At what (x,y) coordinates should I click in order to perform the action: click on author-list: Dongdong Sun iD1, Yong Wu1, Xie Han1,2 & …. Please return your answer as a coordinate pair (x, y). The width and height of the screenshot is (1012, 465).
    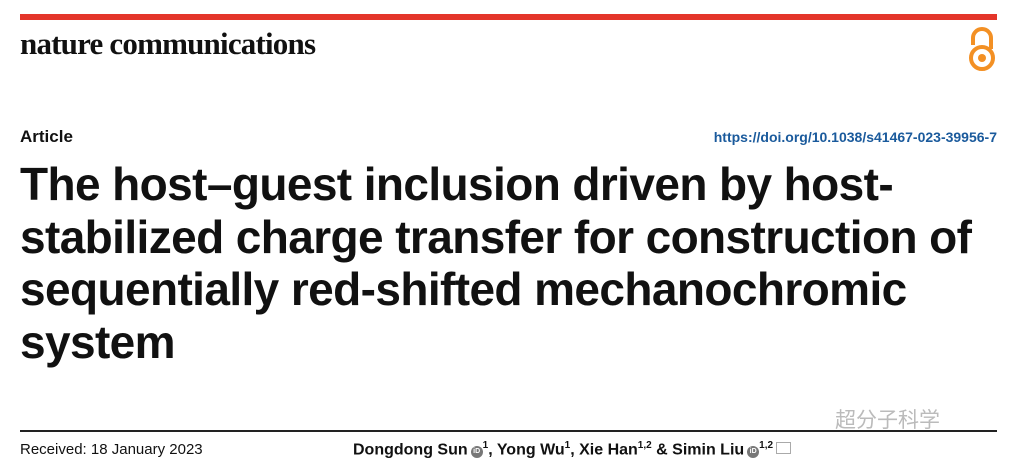
    Looking at the image, I should click on (572, 449).